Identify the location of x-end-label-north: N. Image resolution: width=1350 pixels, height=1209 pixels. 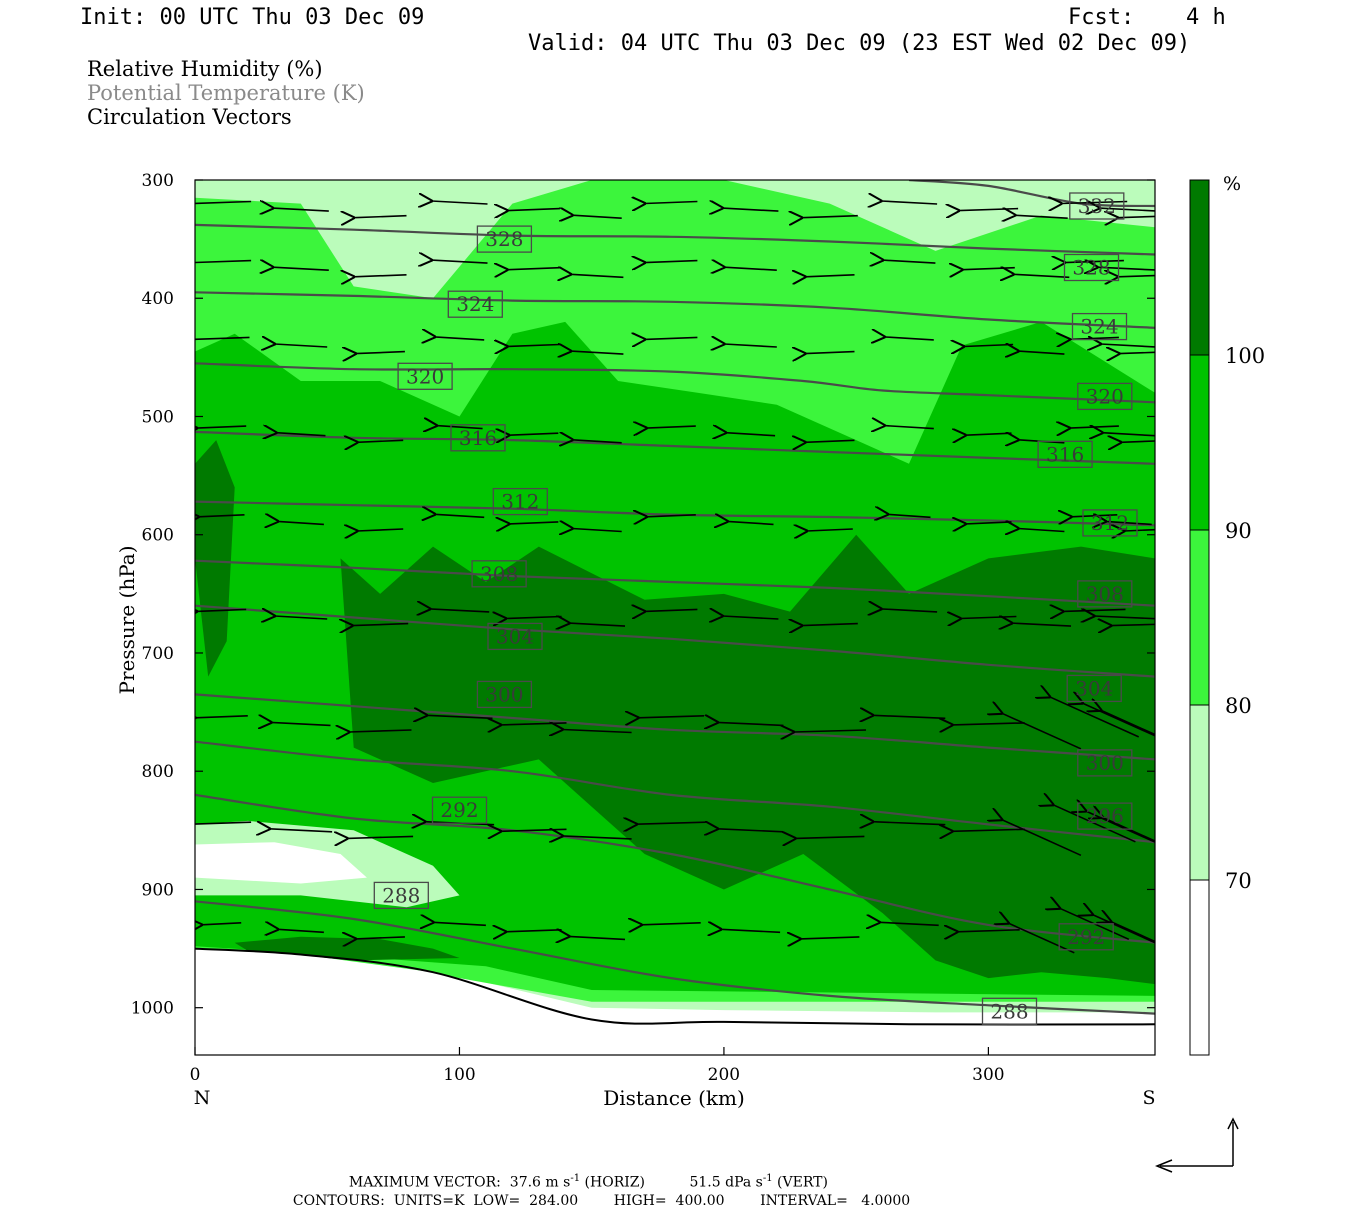
(202, 1098).